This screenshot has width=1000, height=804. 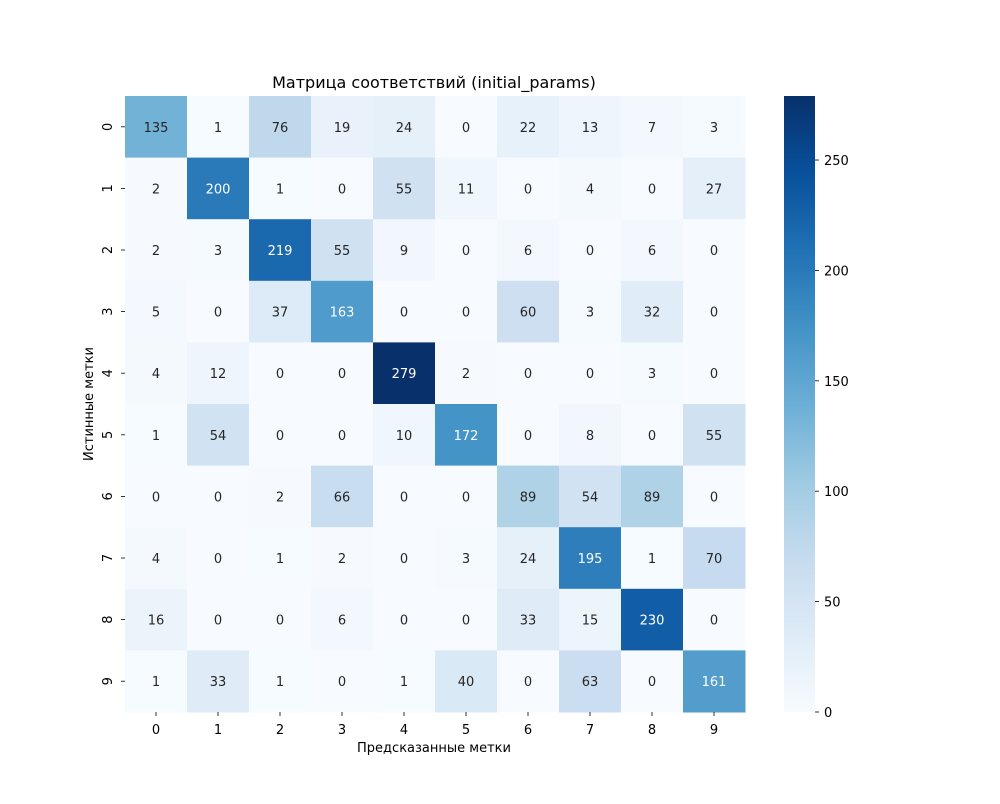 What do you see at coordinates (113, 404) in the screenshot?
I see `y-axis: 0 1 2 3 4 5 6 7 8 9` at bounding box center [113, 404].